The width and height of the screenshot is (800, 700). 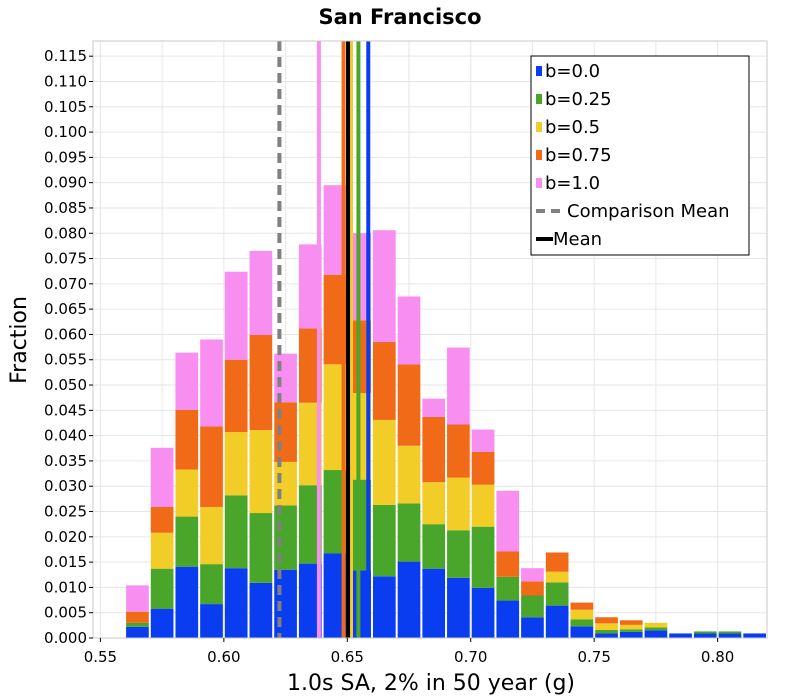 What do you see at coordinates (65, 436) in the screenshot?
I see `y-tick-label: 0.040` at bounding box center [65, 436].